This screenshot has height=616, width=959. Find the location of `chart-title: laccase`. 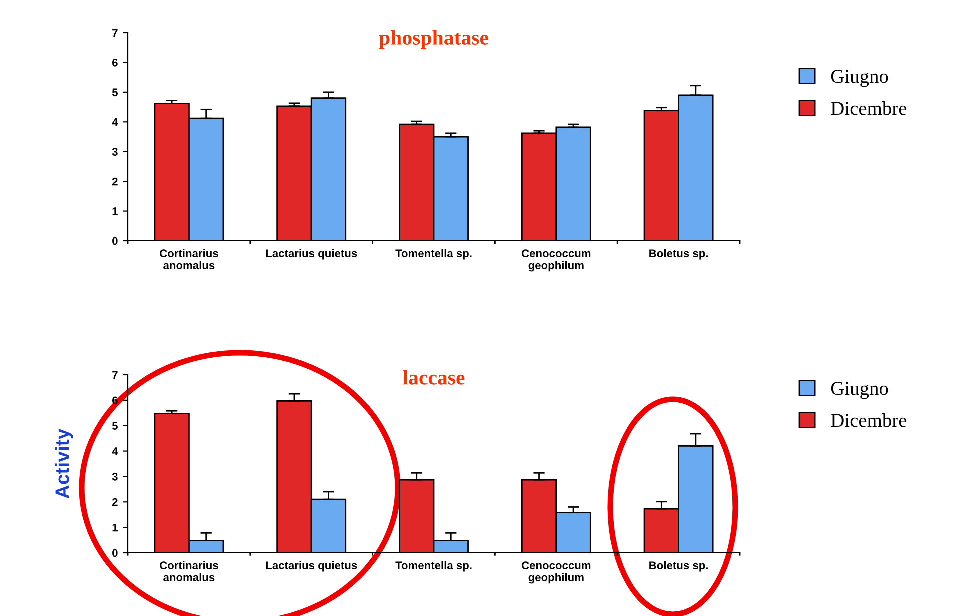

chart-title: laccase is located at coordinates (434, 377).